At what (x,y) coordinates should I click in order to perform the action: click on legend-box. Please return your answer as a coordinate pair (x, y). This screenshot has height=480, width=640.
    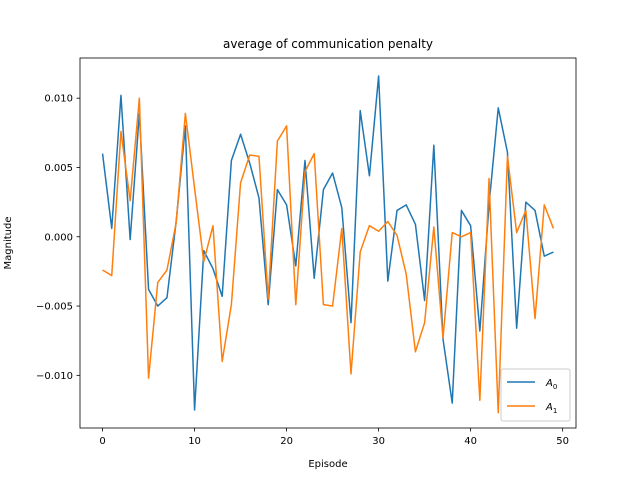
    Looking at the image, I should click on (535, 395).